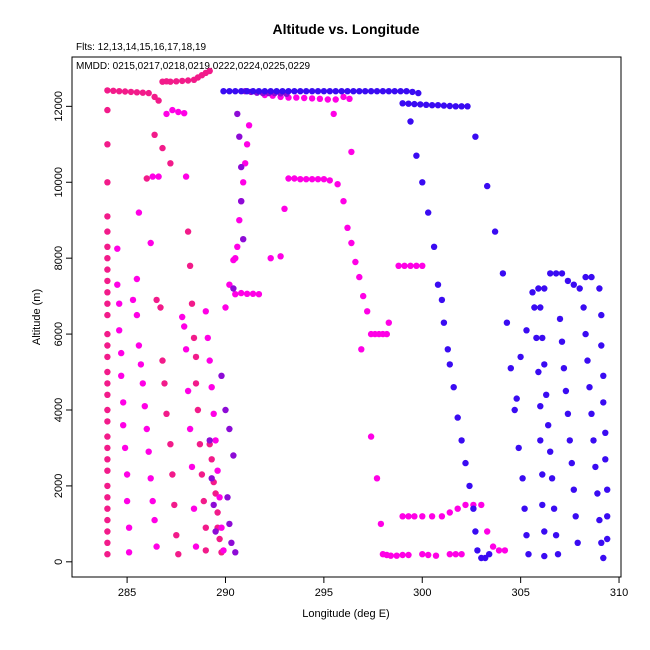 The height and width of the screenshot is (650, 650). I want to click on y-tick-label: 8000, so click(59, 258).